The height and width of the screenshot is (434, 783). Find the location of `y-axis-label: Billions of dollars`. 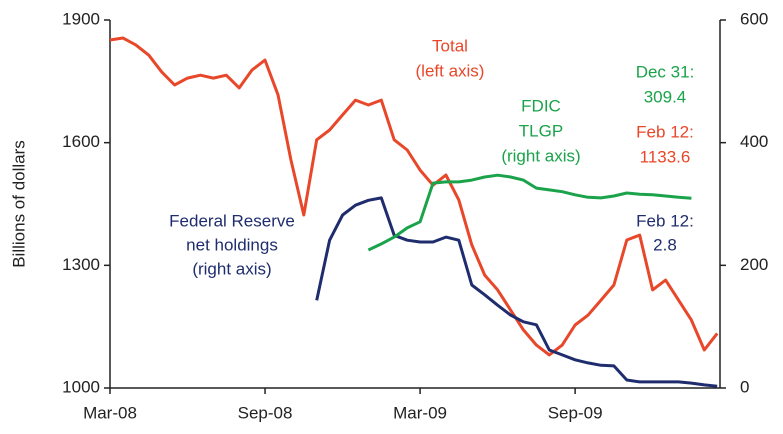

y-axis-label: Billions of dollars is located at coordinates (18, 204).